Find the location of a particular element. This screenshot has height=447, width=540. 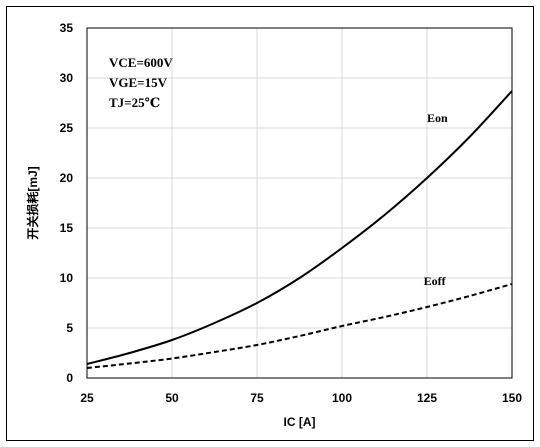

x-tick-label: 125 is located at coordinates (427, 398).